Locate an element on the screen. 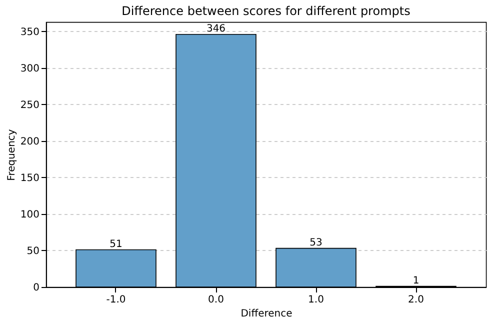 Image resolution: width=500 pixels, height=333 pixels. x-tick-label: 2.0 is located at coordinates (416, 300).